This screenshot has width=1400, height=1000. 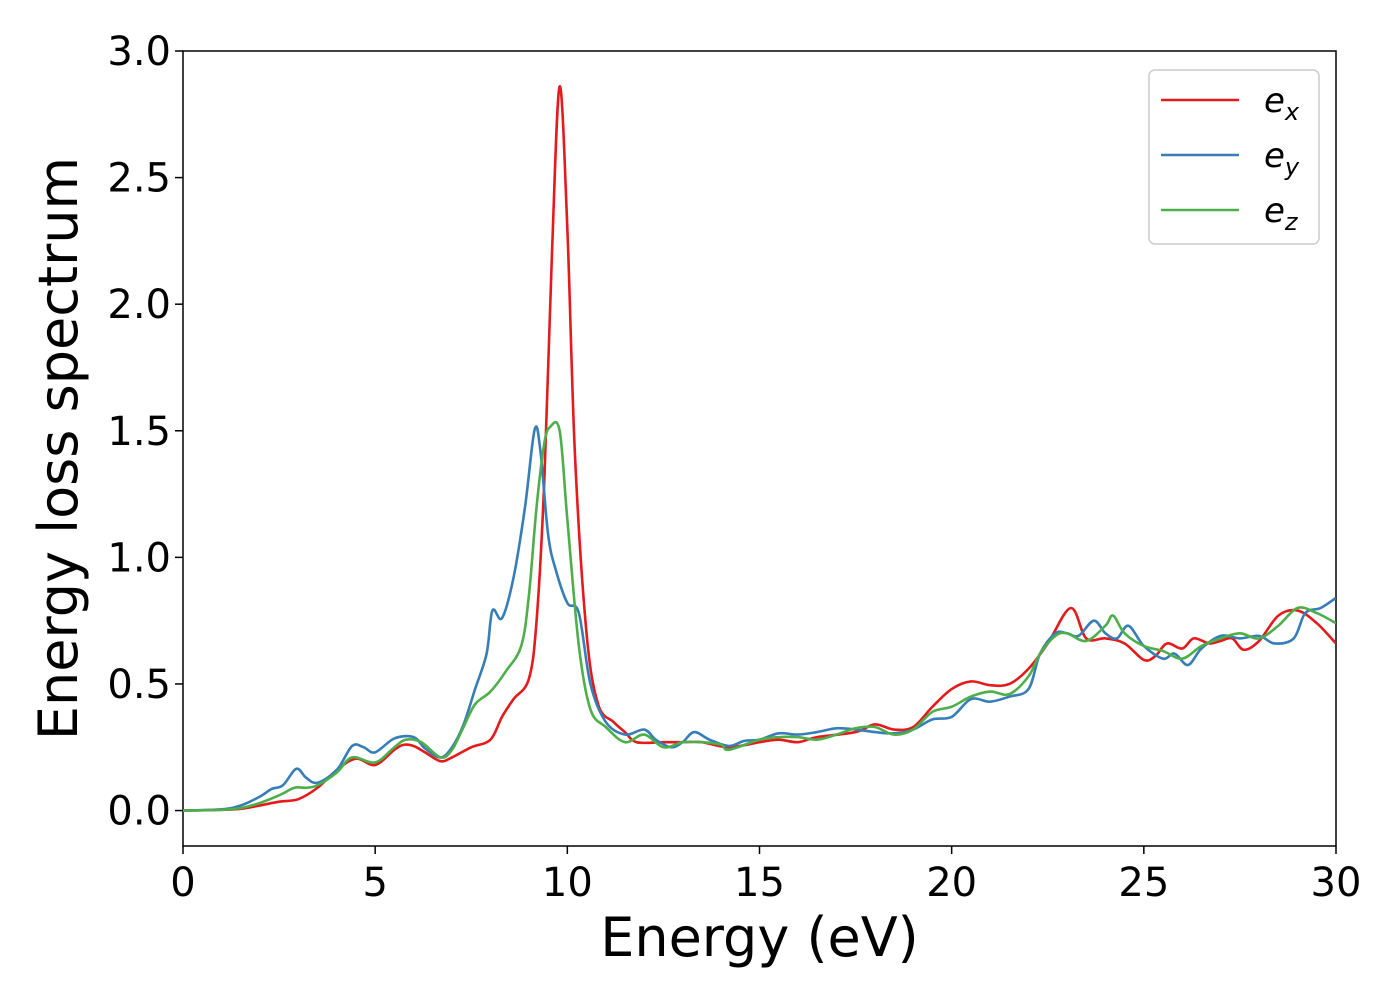 I want to click on y-tick-label: 3.0, so click(x=139, y=52).